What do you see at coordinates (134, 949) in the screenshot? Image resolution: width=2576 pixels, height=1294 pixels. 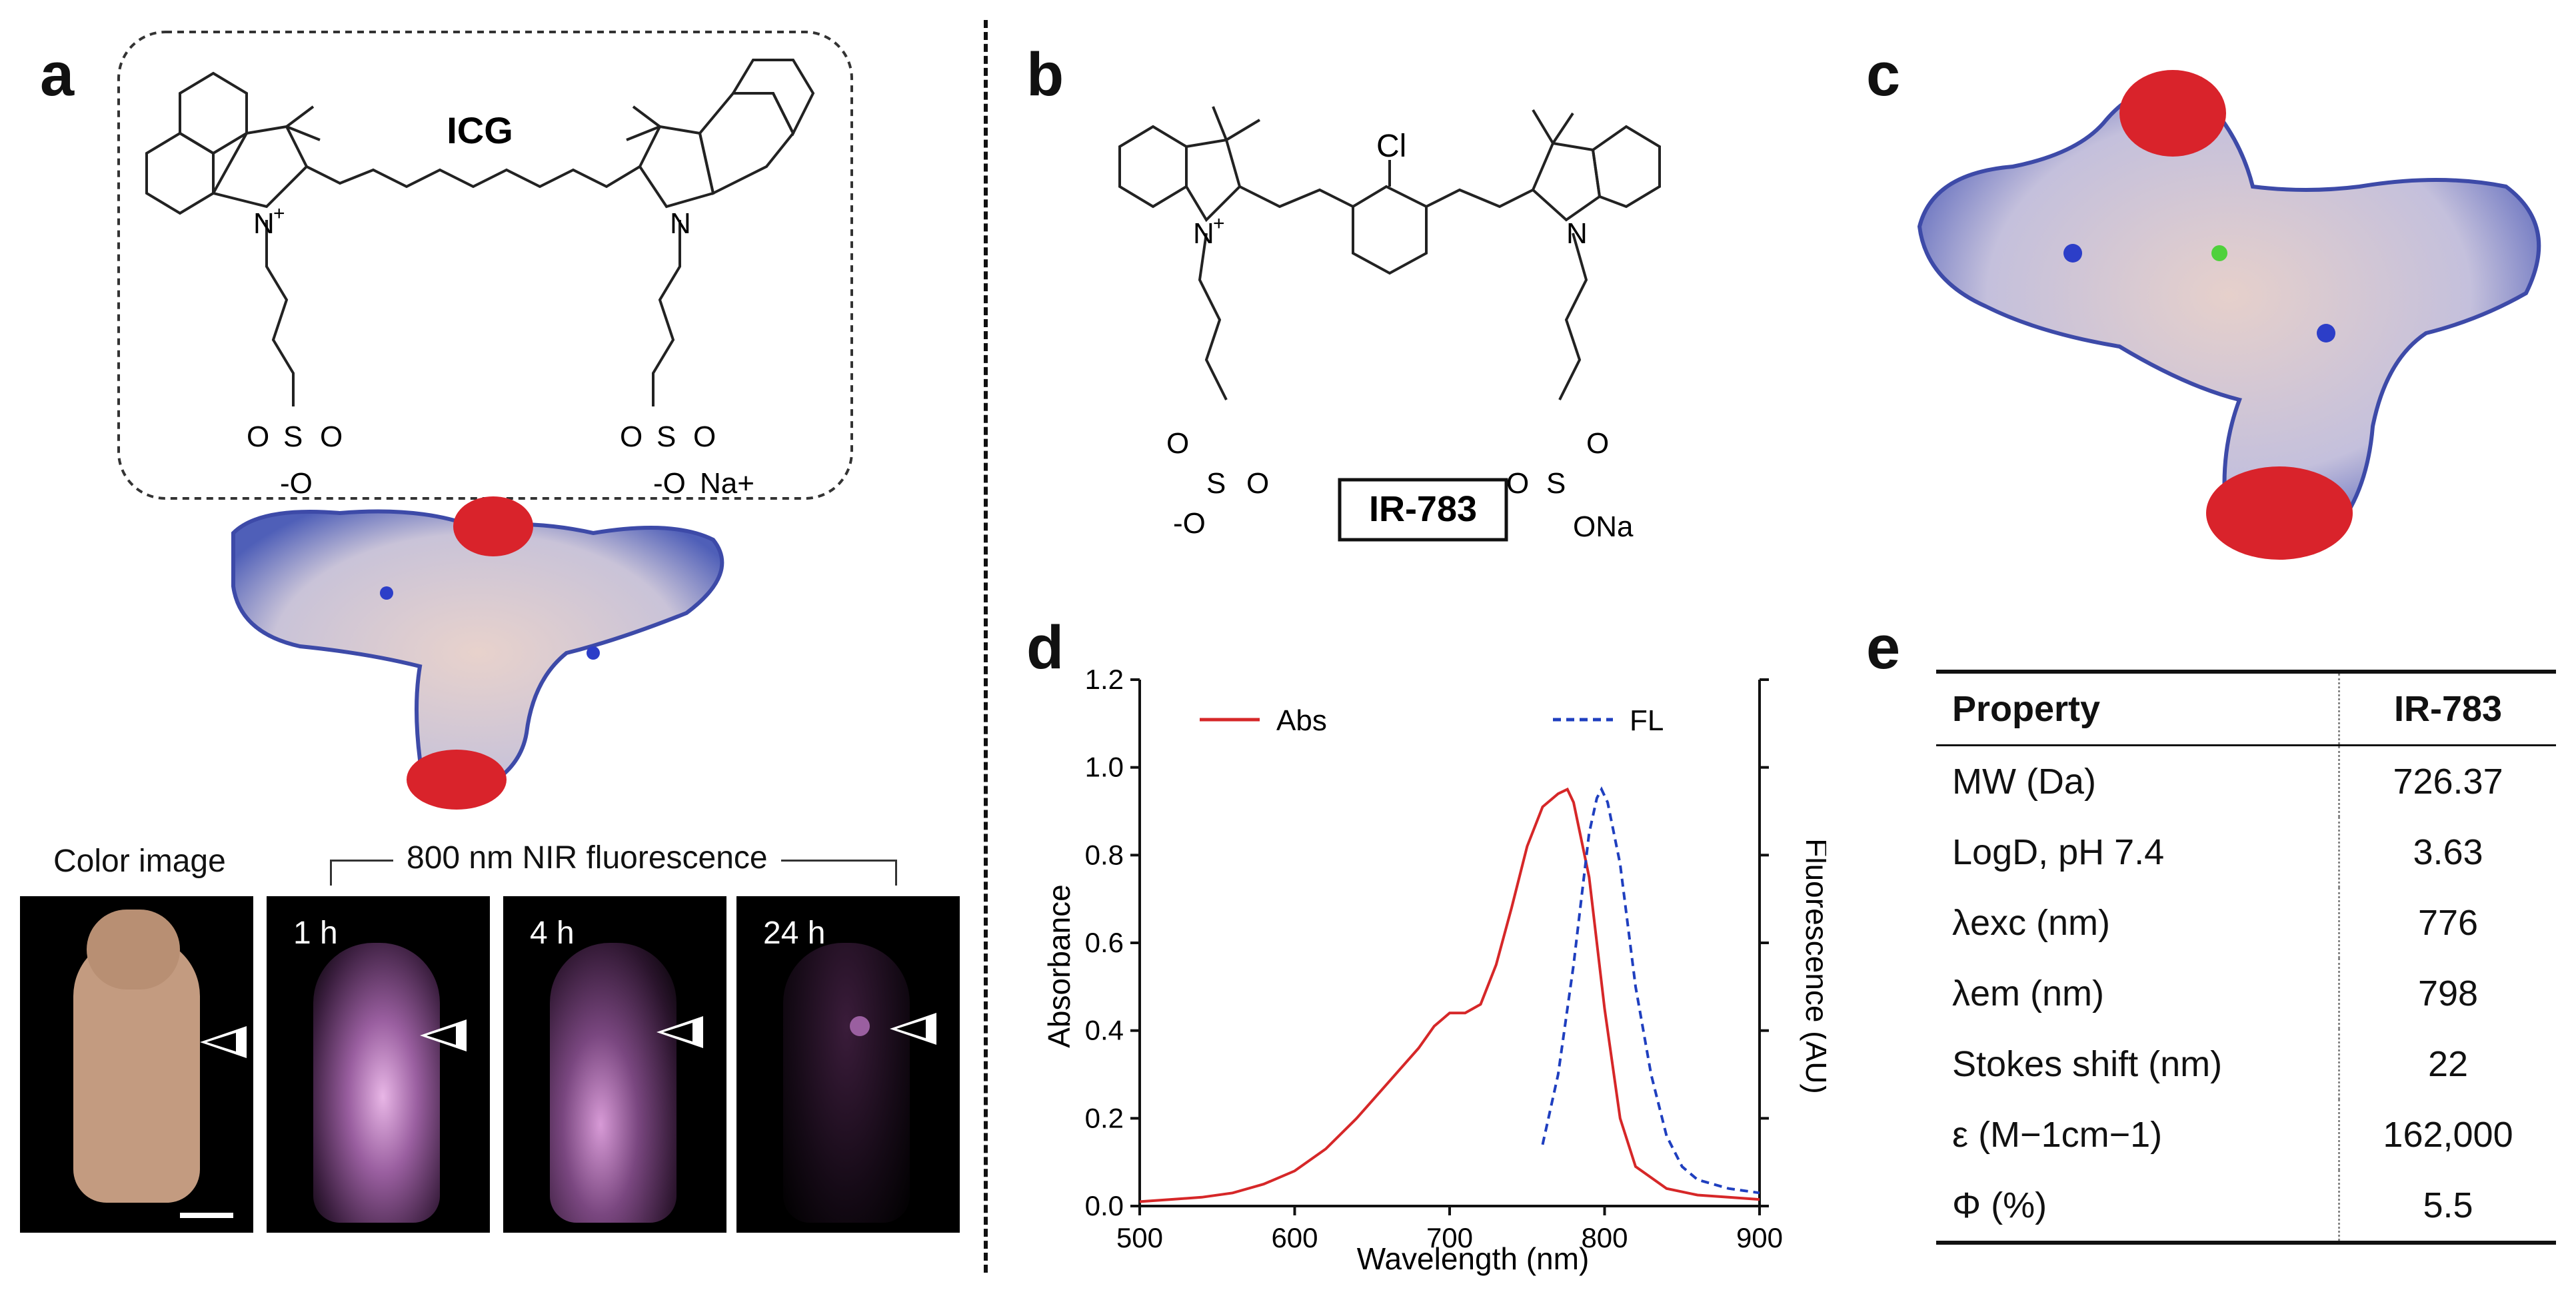 I see `mouse-head-color` at bounding box center [134, 949].